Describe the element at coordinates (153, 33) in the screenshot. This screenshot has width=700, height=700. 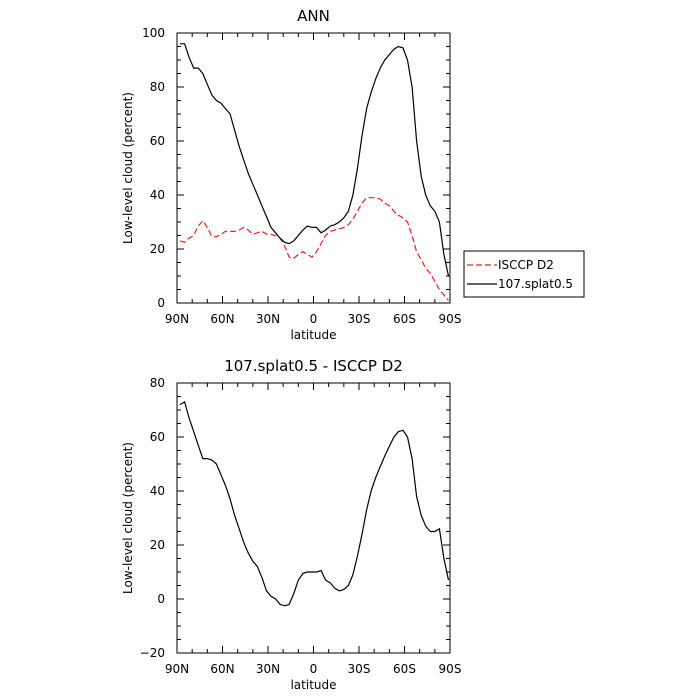
I see `y-tick-label: 100` at that location.